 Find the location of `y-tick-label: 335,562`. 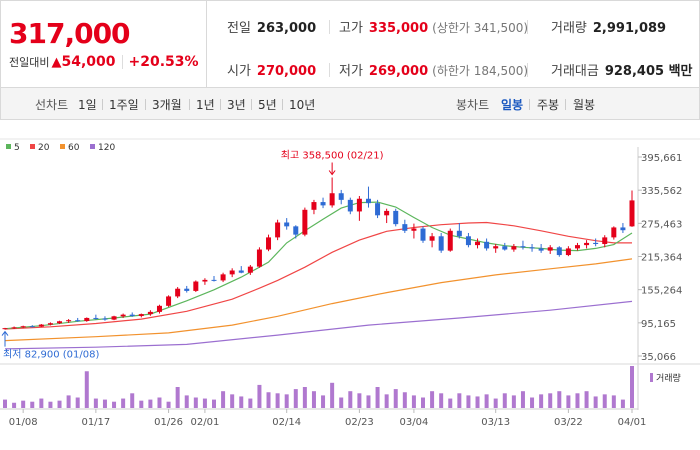

y-tick-label: 335,562 is located at coordinates (661, 191).